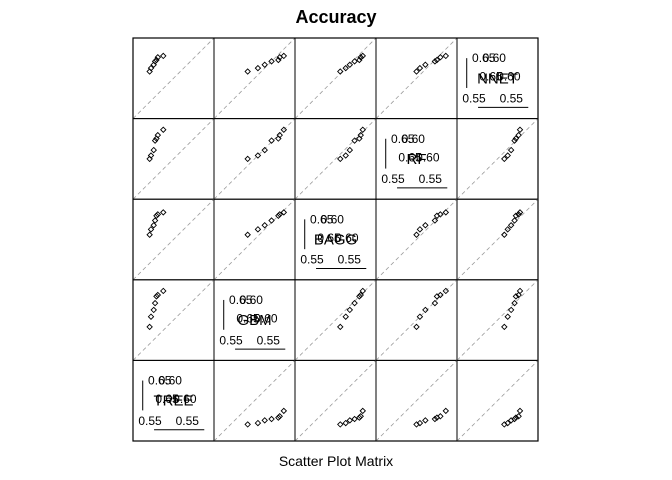  Describe the element at coordinates (495, 58) in the screenshot. I see `tick-label-upper-a-nnet: 0.60` at that location.